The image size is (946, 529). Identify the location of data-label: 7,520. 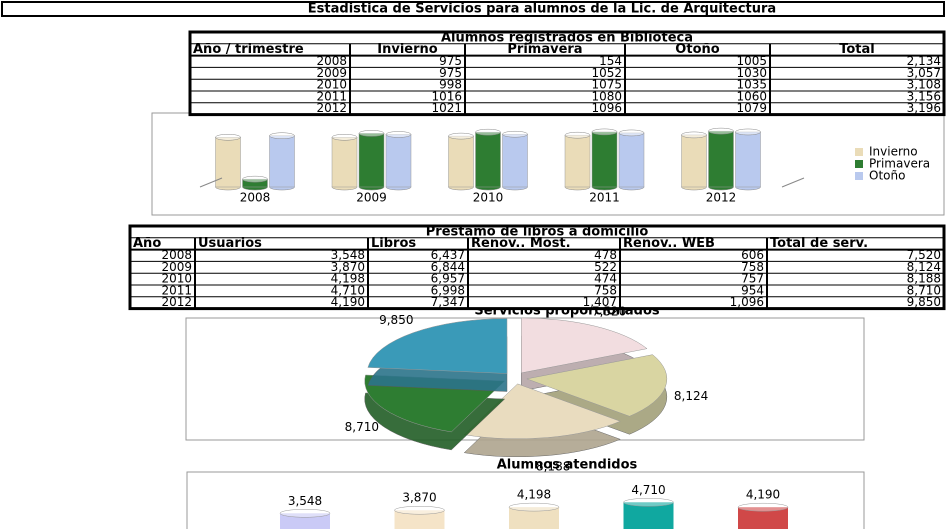
(609, 311).